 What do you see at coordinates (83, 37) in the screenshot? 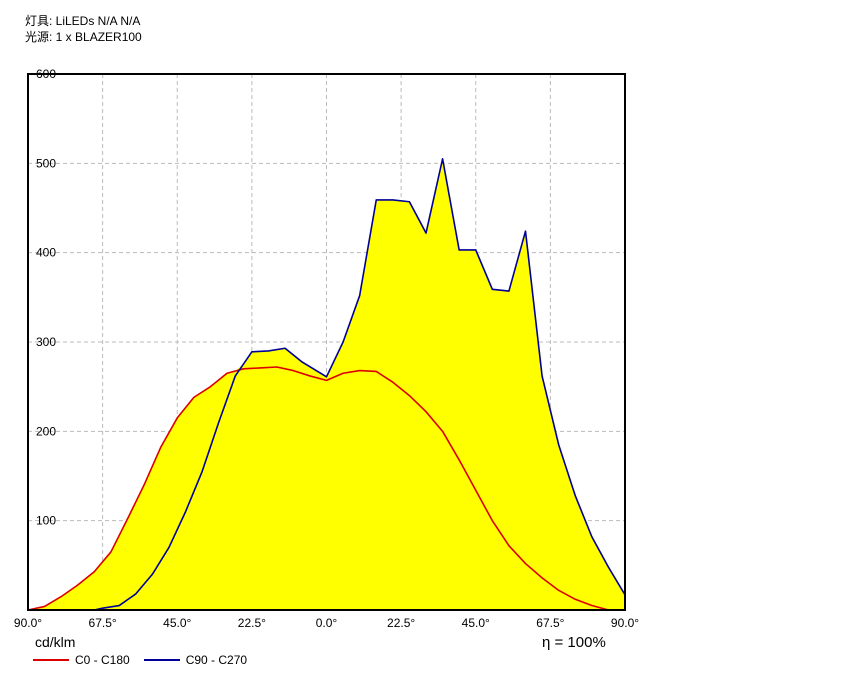
I see `source-line: 光源: 1 x BLAZER100` at bounding box center [83, 37].